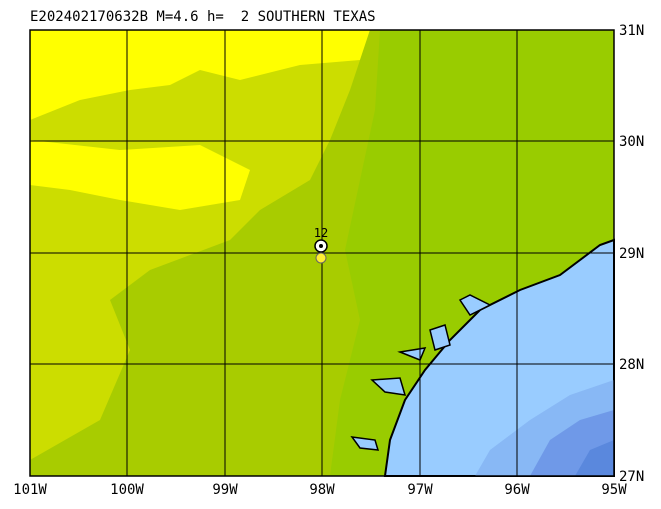 Image resolution: width=661 pixels, height=509 pixels. I want to click on station-label: 12, so click(321, 233).